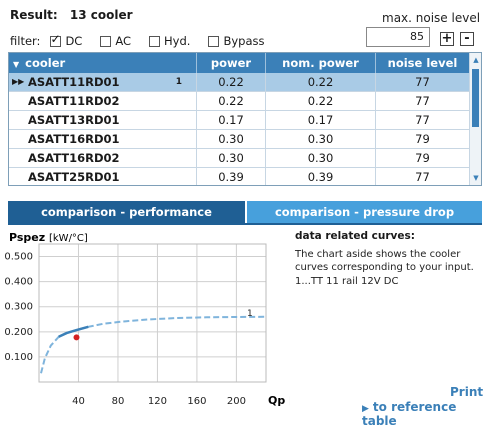  I want to click on cell-power: 0.39, so click(231, 176).